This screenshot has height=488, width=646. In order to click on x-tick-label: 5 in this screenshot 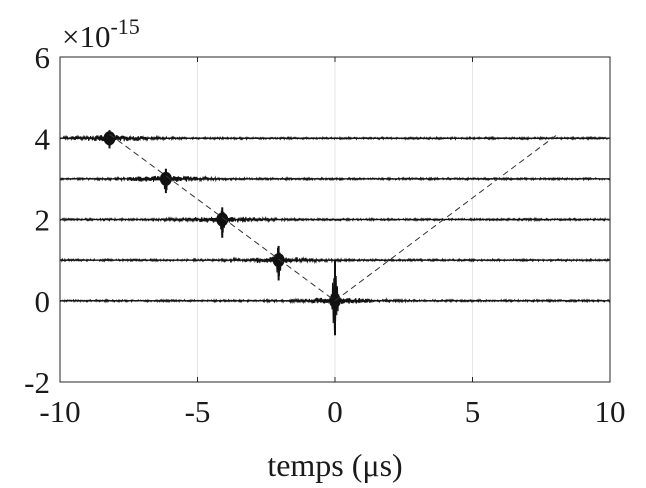, I will do `click(473, 411)`.